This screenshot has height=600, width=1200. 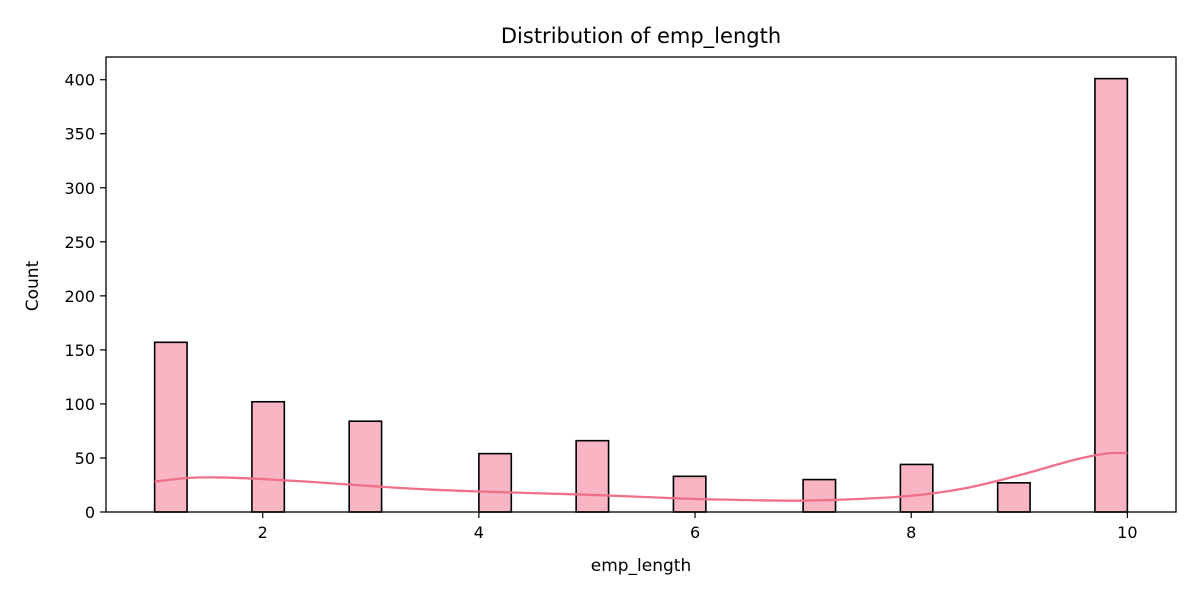 What do you see at coordinates (479, 532) in the screenshot?
I see `x-tick-label: 4` at bounding box center [479, 532].